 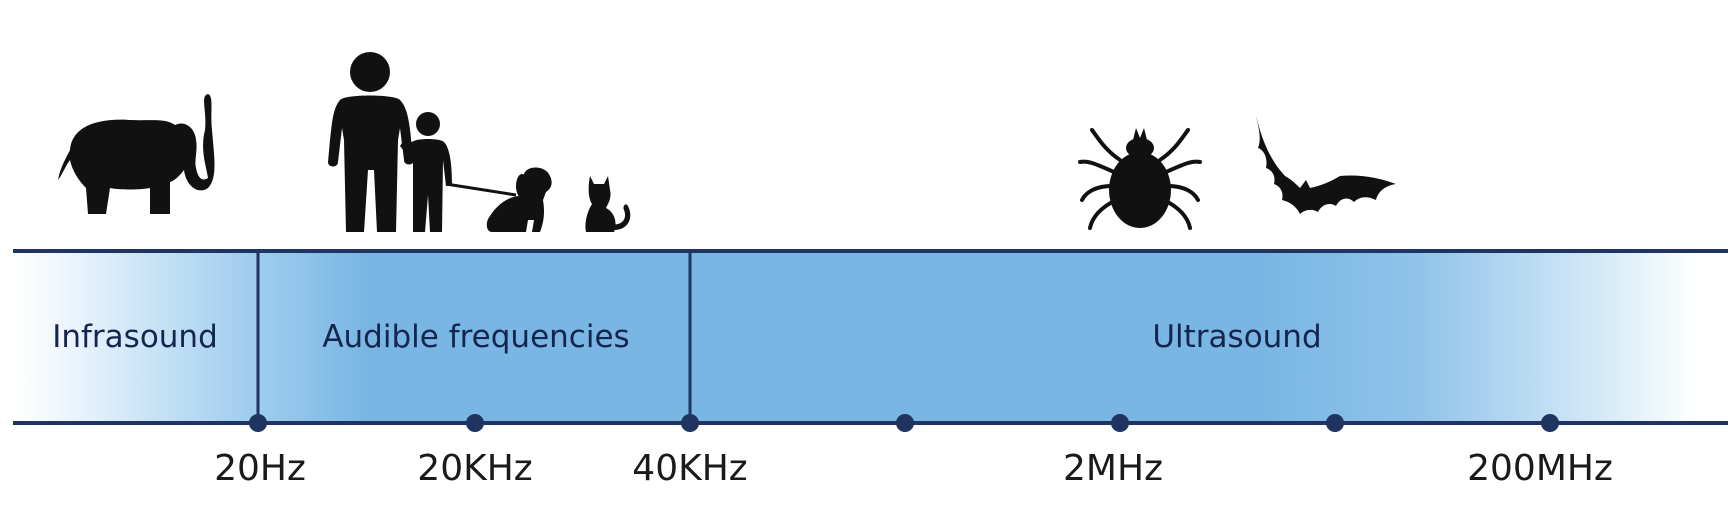 I want to click on tick-label-200mhz: 200MHz, so click(x=1540, y=468).